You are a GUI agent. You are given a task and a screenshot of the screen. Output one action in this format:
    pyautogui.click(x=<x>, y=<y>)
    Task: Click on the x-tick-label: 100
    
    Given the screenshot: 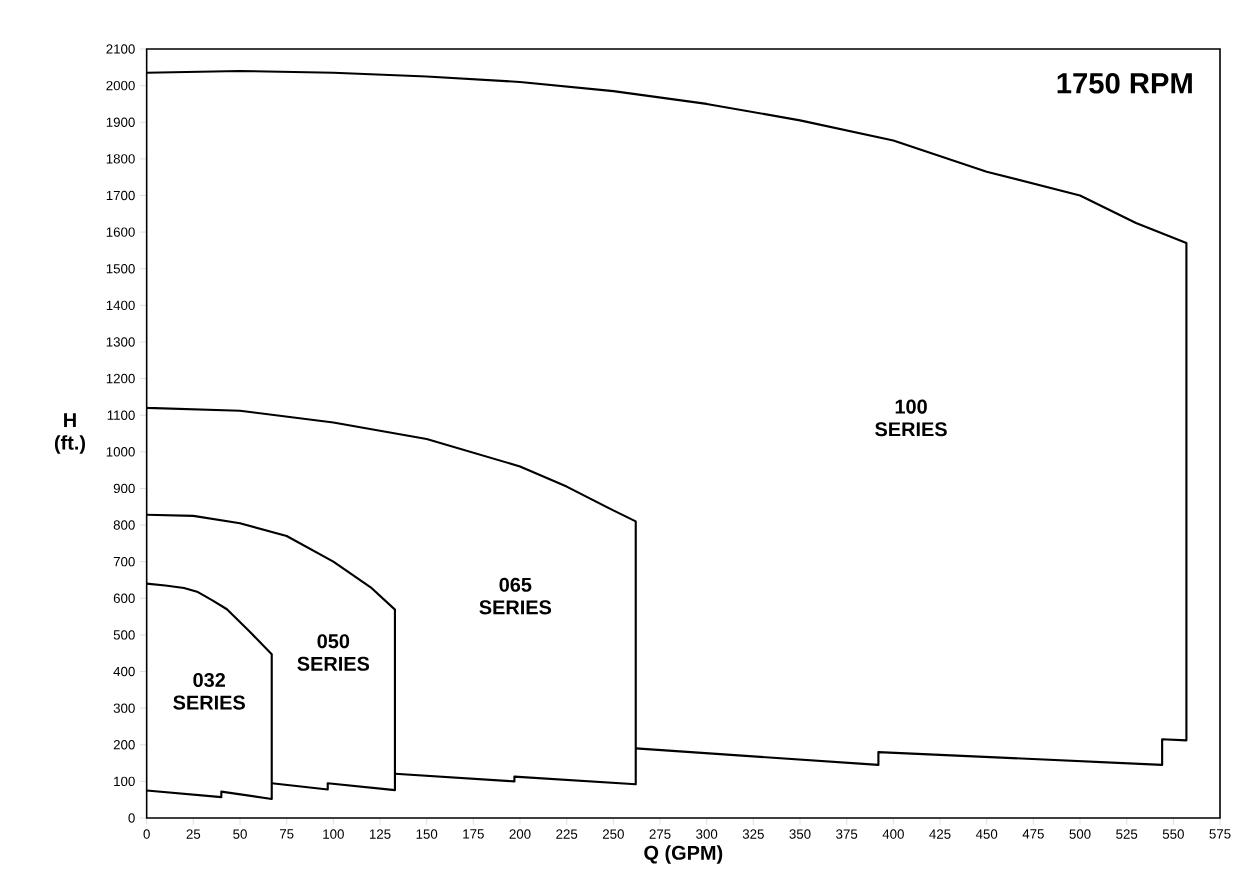 What is the action you would take?
    pyautogui.click(x=333, y=834)
    